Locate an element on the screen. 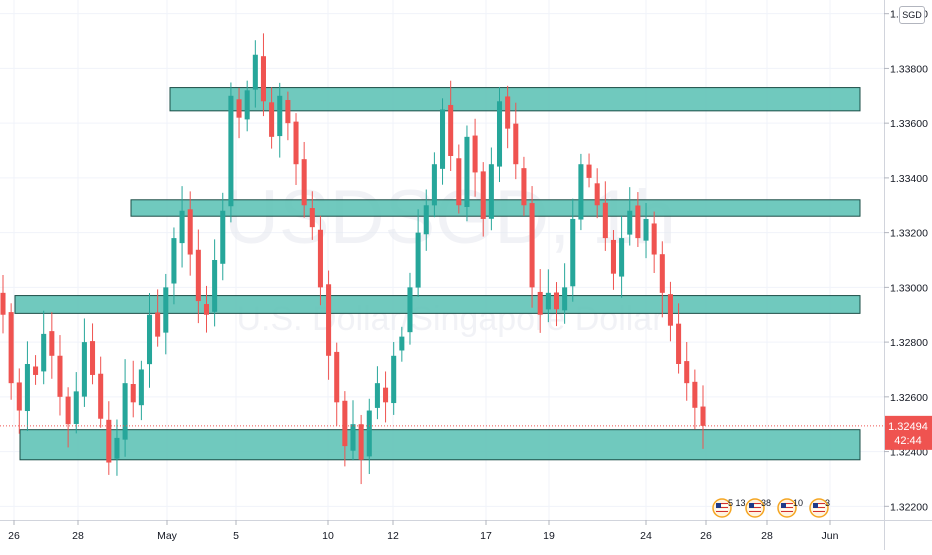  currency-button: SGD is located at coordinates (912, 15).